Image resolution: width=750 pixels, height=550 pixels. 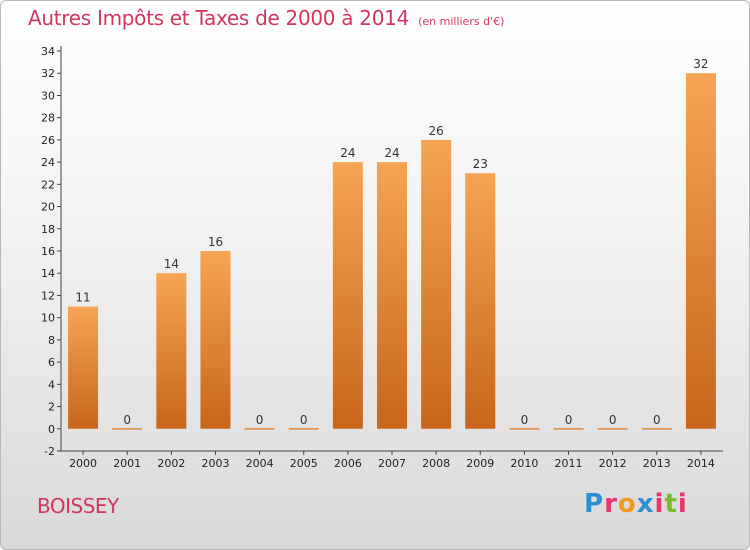 I want to click on logo-letter: r, so click(x=611, y=504).